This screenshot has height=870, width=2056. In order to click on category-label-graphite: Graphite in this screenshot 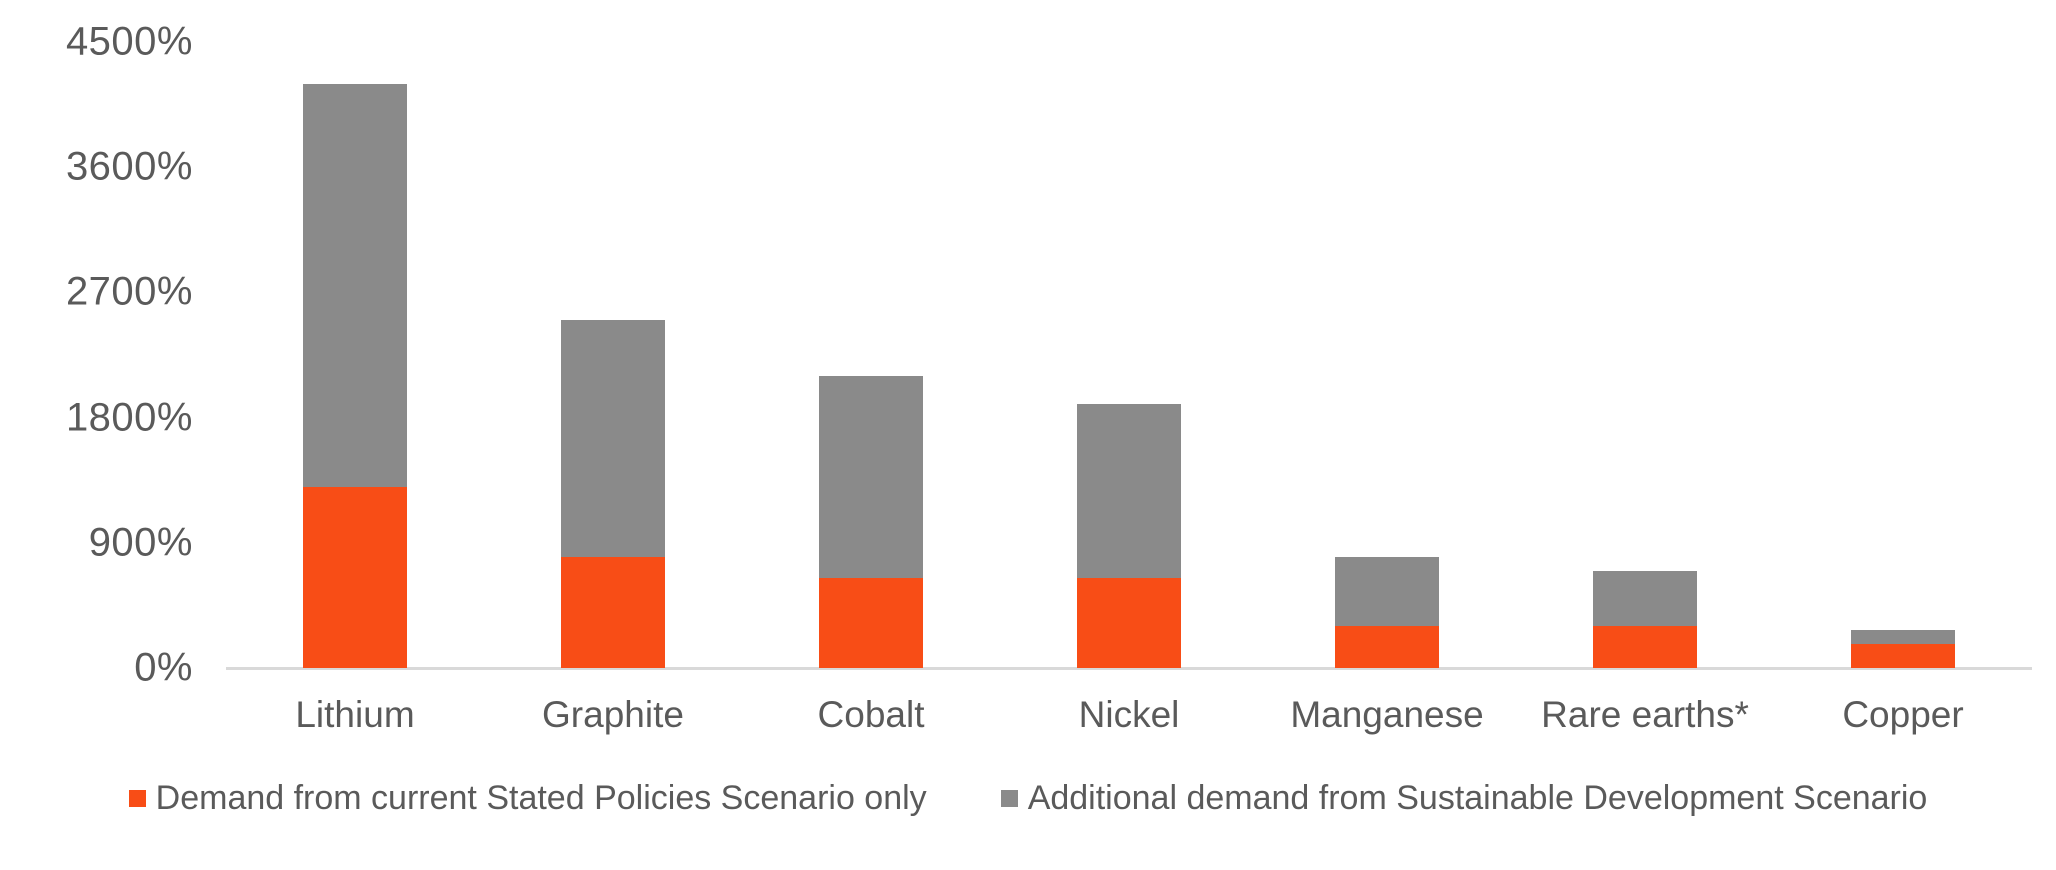, I will do `click(613, 714)`.